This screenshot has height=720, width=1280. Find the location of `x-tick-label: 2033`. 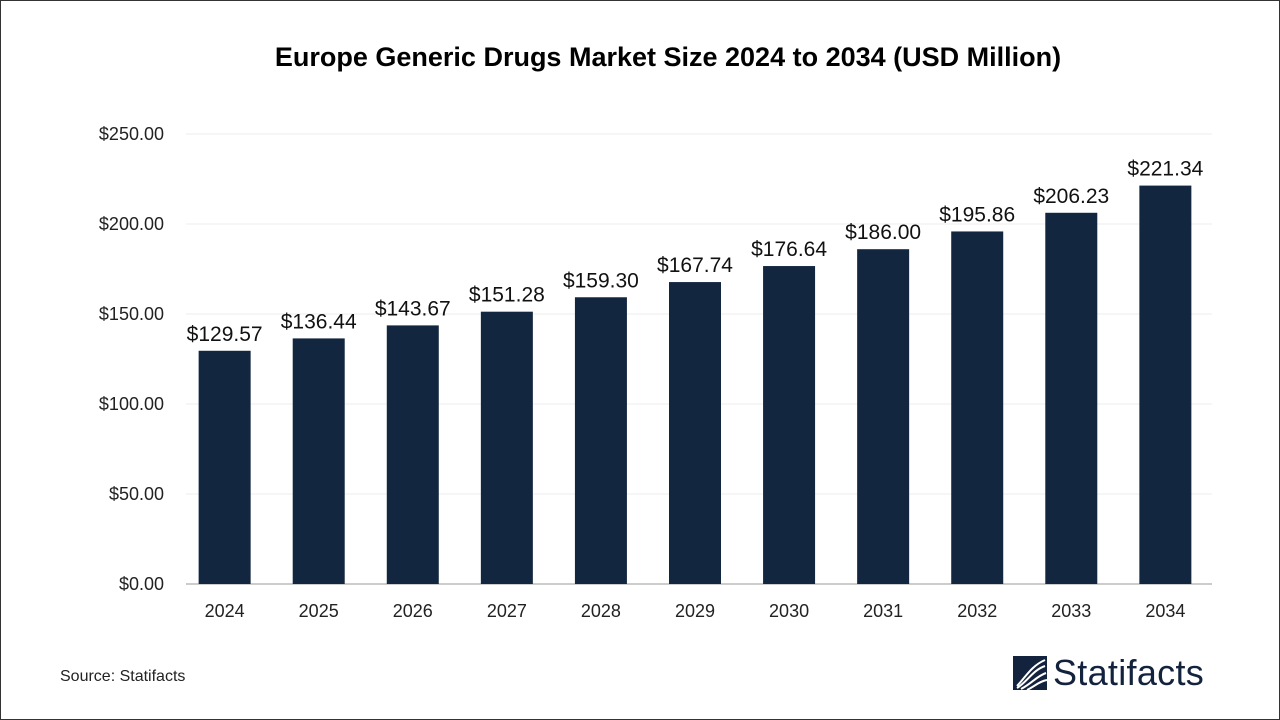

x-tick-label: 2033 is located at coordinates (1071, 611).